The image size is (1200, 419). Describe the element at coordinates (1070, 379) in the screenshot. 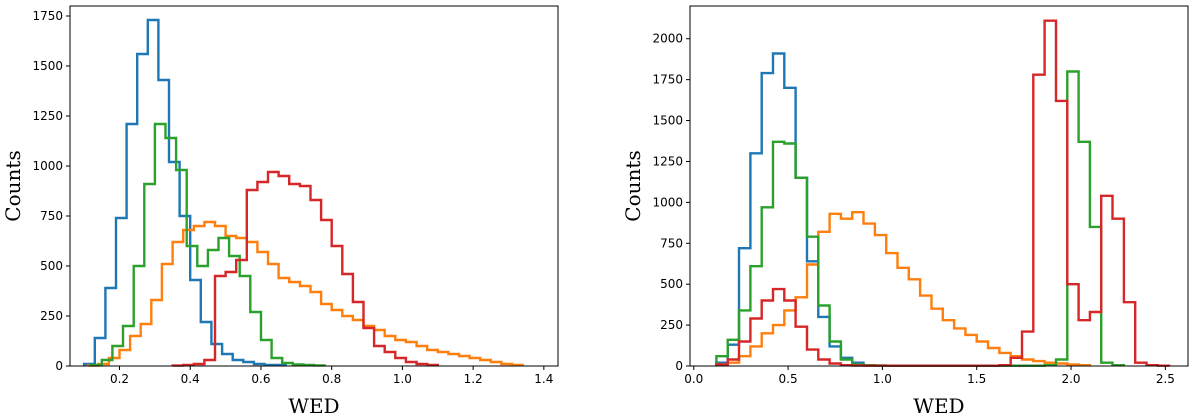

I see `x-tick-label: 2.0` at that location.